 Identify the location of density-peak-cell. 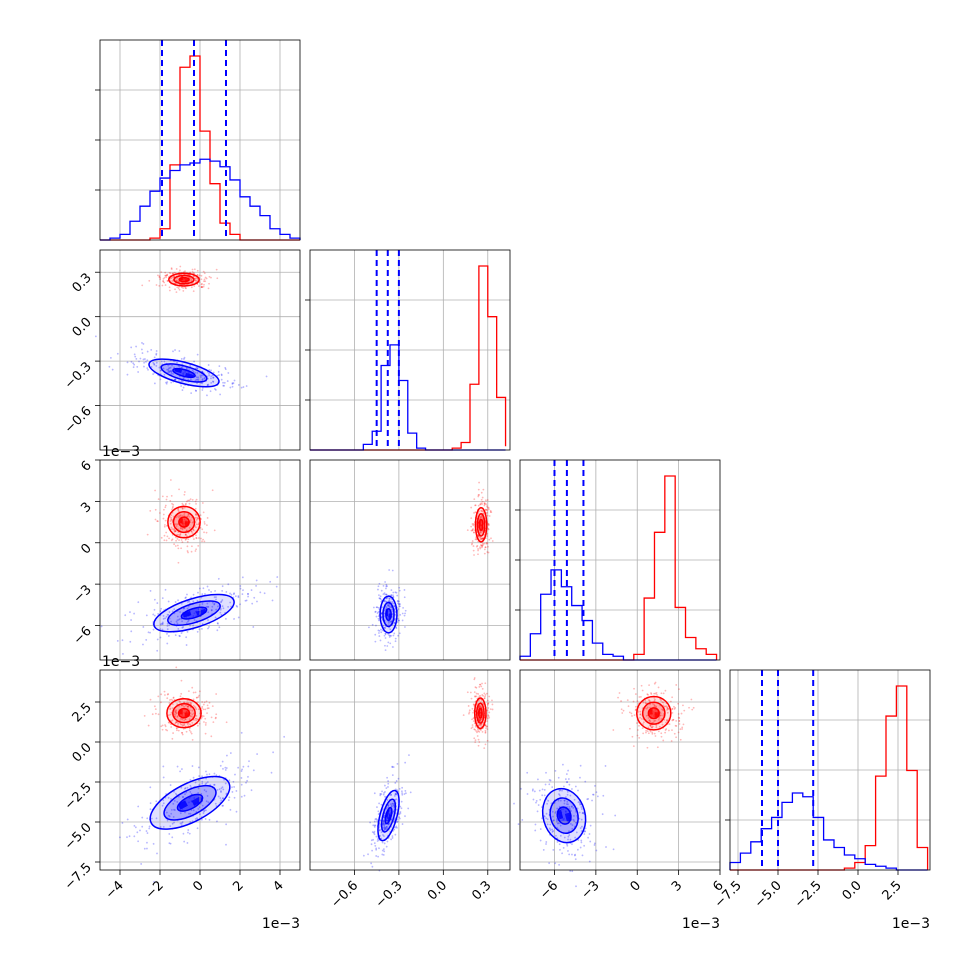
(481, 714).